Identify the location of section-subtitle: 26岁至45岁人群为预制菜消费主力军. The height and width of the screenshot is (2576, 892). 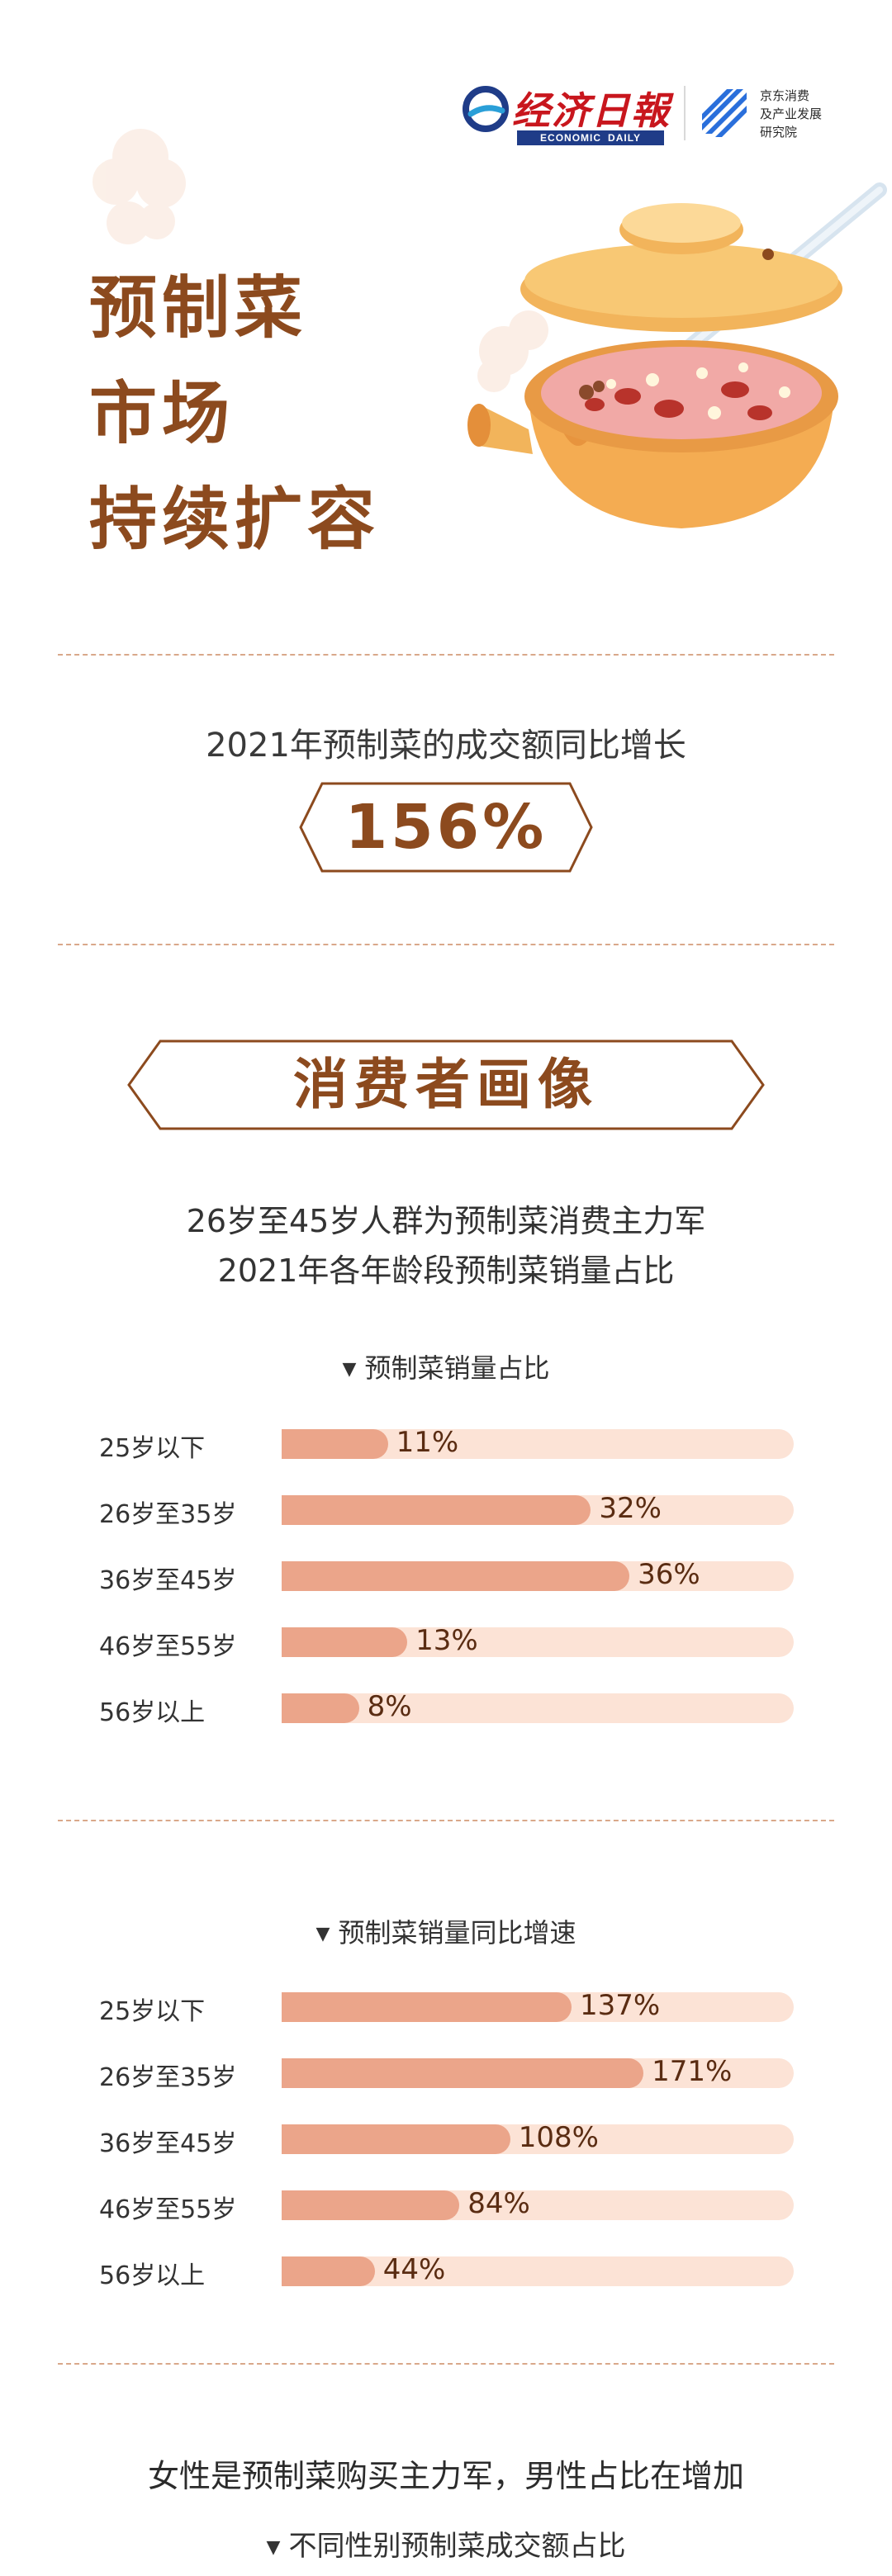
(446, 1221).